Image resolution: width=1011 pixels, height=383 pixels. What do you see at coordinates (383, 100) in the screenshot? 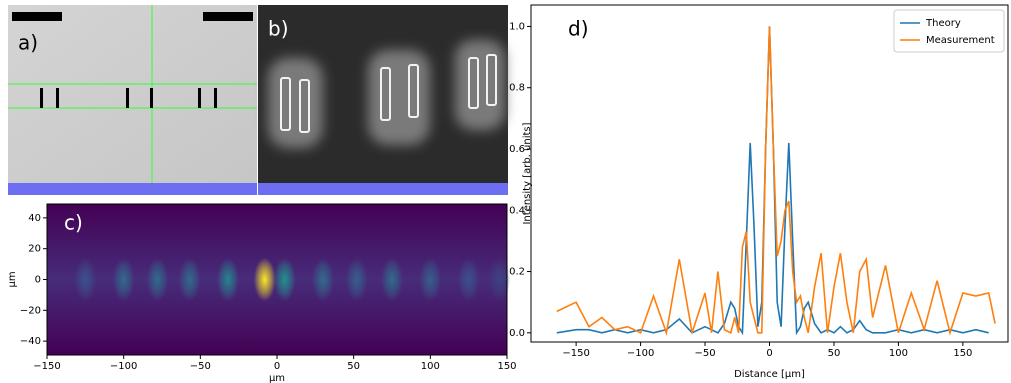
I see `sem-image-b` at bounding box center [383, 100].